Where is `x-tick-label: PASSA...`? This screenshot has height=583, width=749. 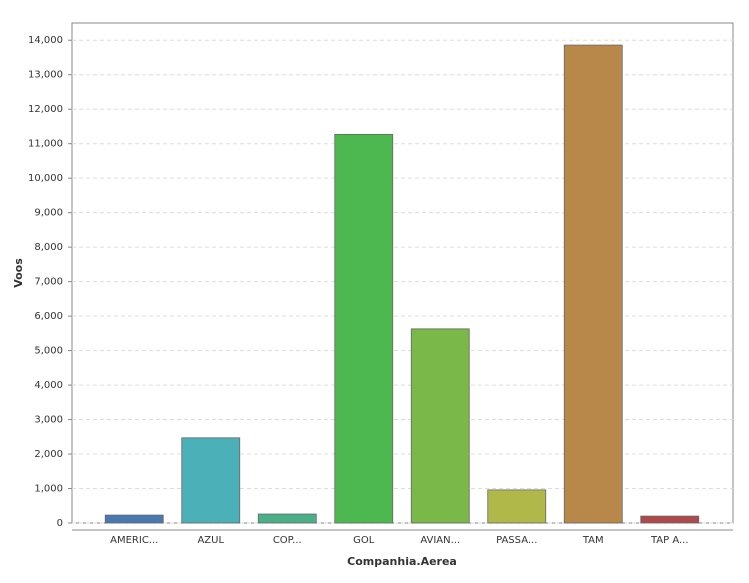 x-tick-label: PASSA... is located at coordinates (516, 540).